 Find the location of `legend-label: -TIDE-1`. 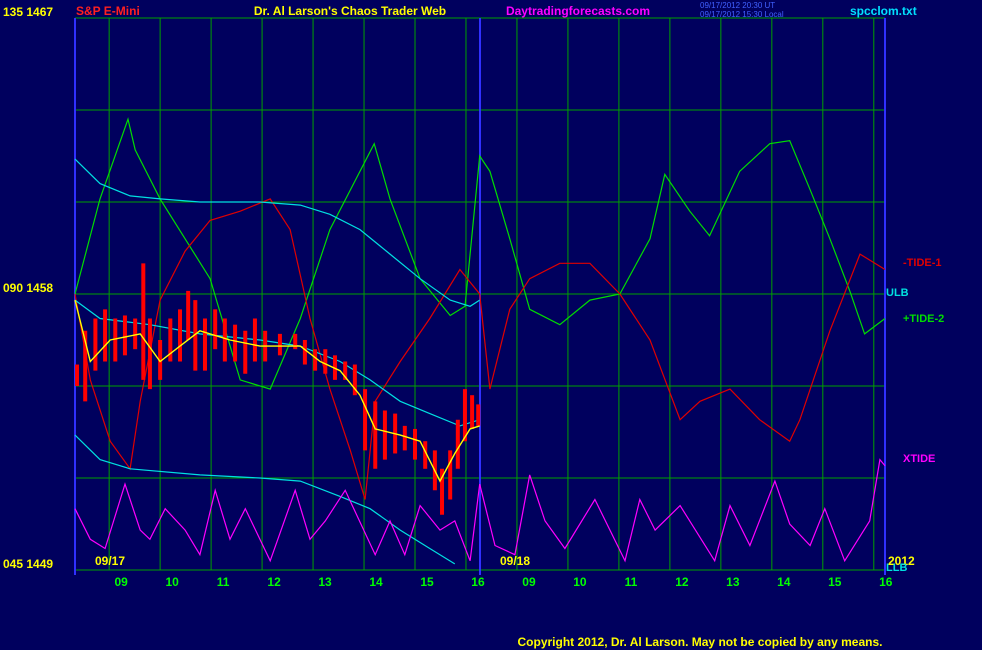

legend-label: -TIDE-1 is located at coordinates (922, 263).